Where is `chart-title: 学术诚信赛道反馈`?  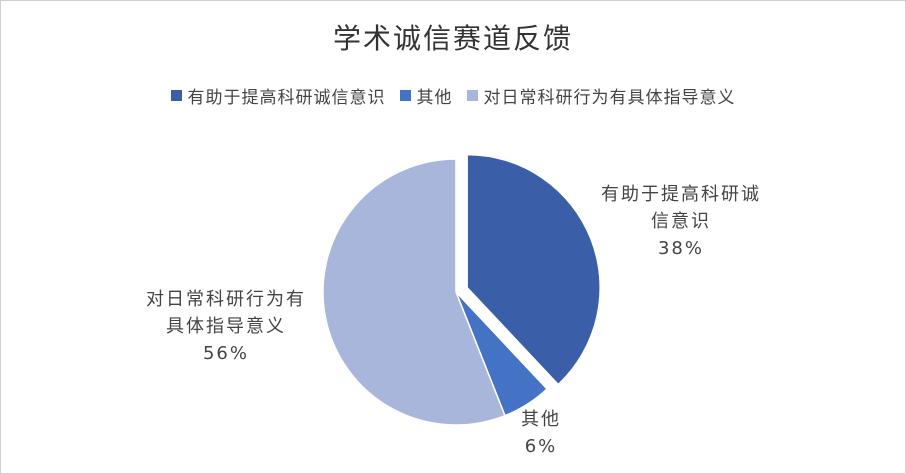
chart-title: 学术诚信赛道反馈 is located at coordinates (452, 38).